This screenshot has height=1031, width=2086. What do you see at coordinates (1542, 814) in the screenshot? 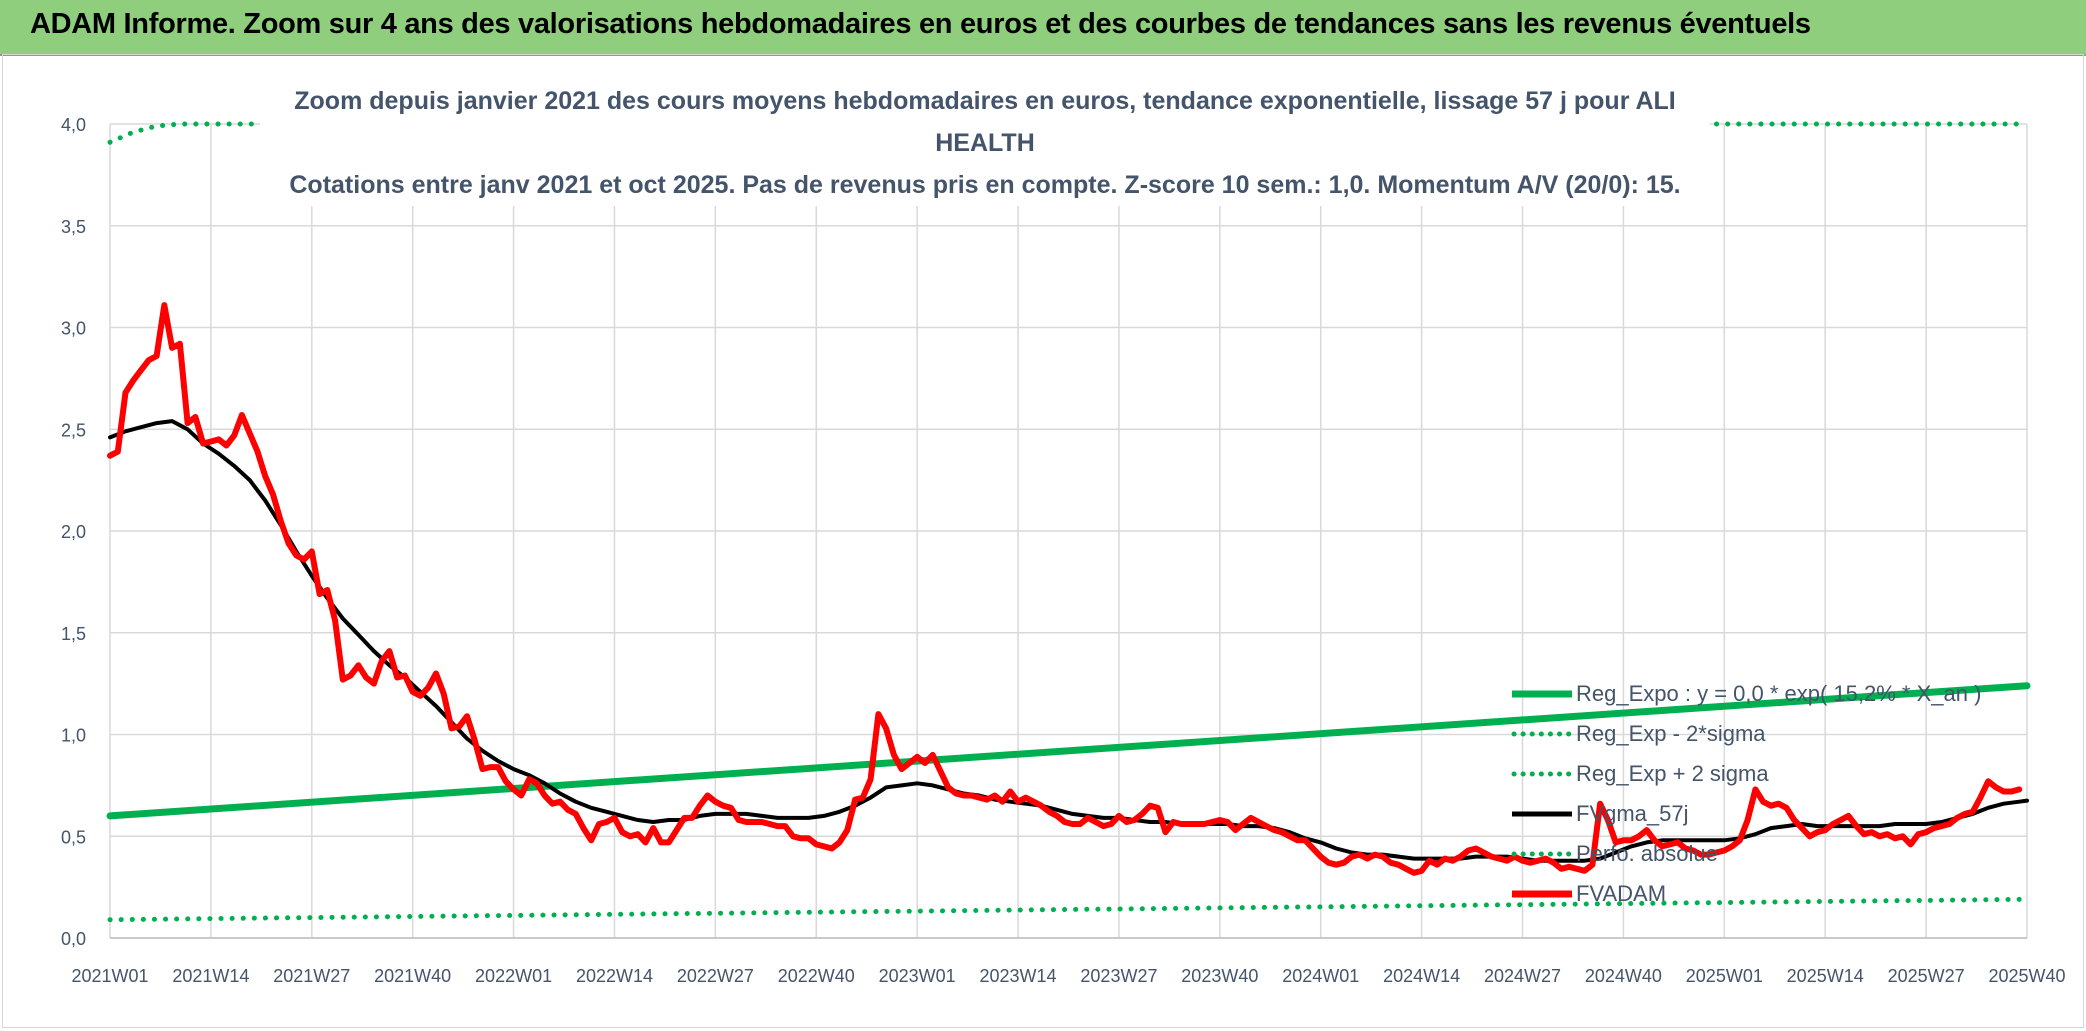
I see `legend-swatch-solid-black` at bounding box center [1542, 814].